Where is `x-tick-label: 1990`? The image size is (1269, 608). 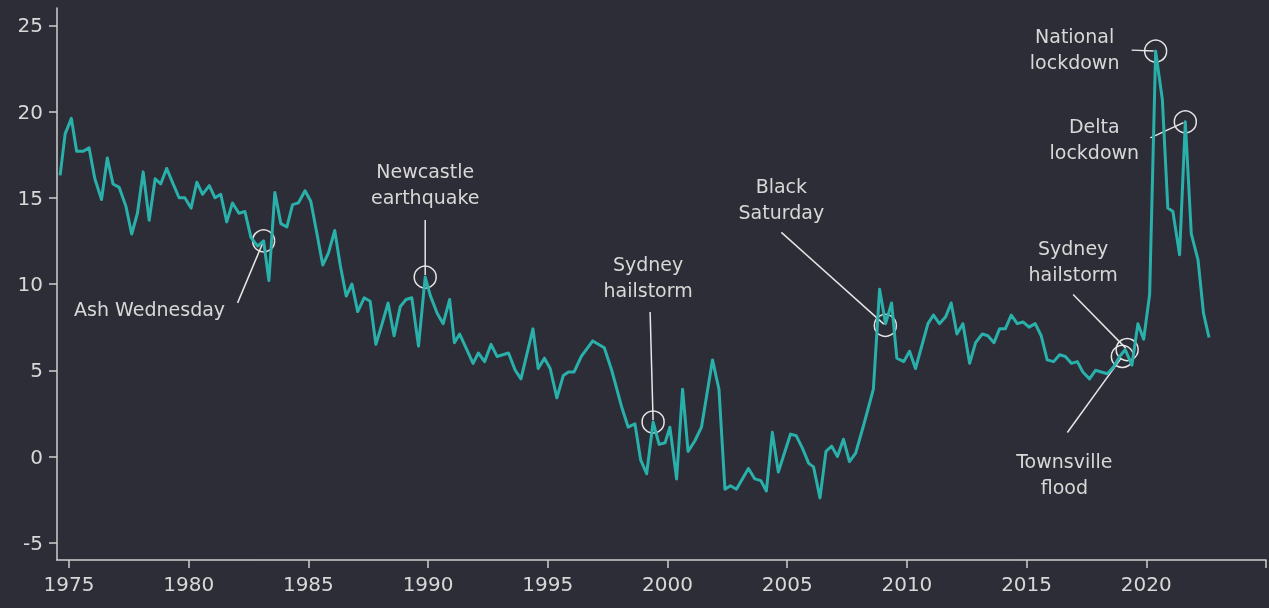 x-tick-label: 1990 is located at coordinates (428, 584).